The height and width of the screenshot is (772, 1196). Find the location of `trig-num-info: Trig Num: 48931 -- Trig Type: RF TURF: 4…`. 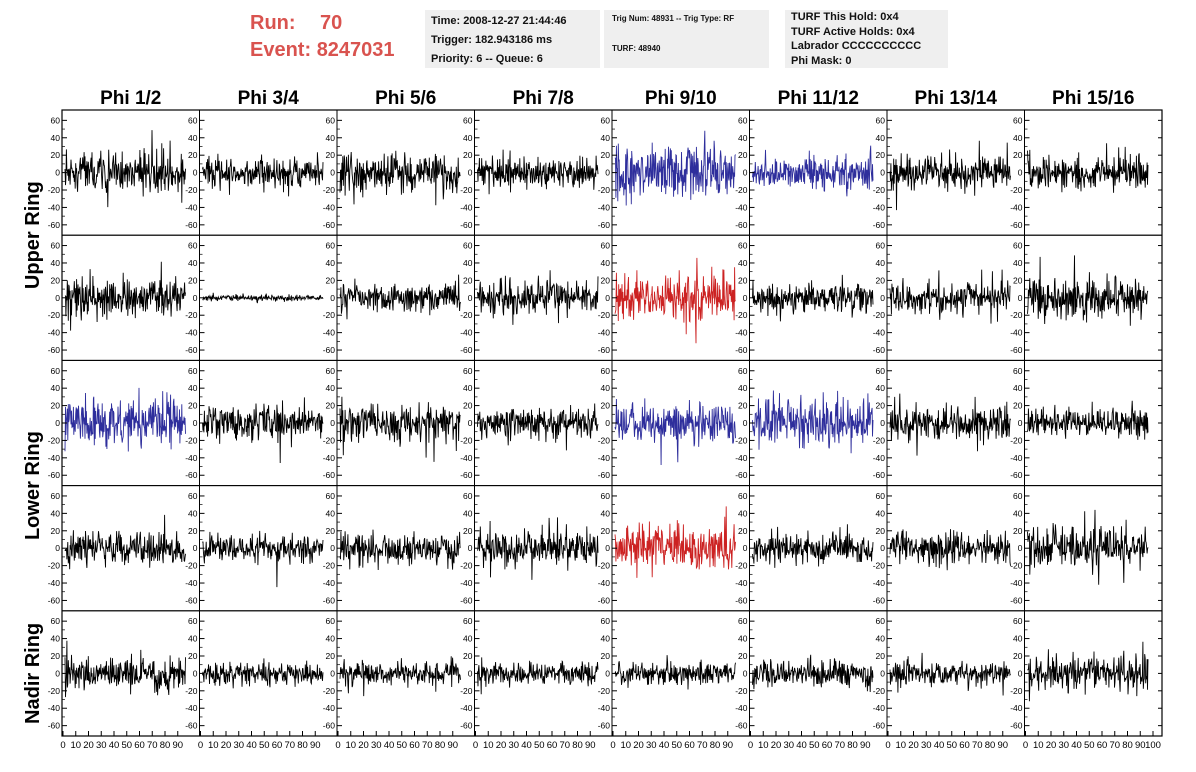

trig-num-info: Trig Num: 48931 -- Trig Type: RF TURF: 4… is located at coordinates (686, 39).